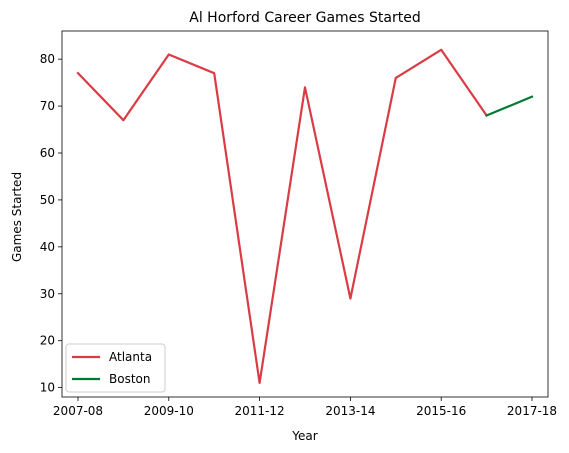  I want to click on y-tick-label: 20, so click(47, 341).